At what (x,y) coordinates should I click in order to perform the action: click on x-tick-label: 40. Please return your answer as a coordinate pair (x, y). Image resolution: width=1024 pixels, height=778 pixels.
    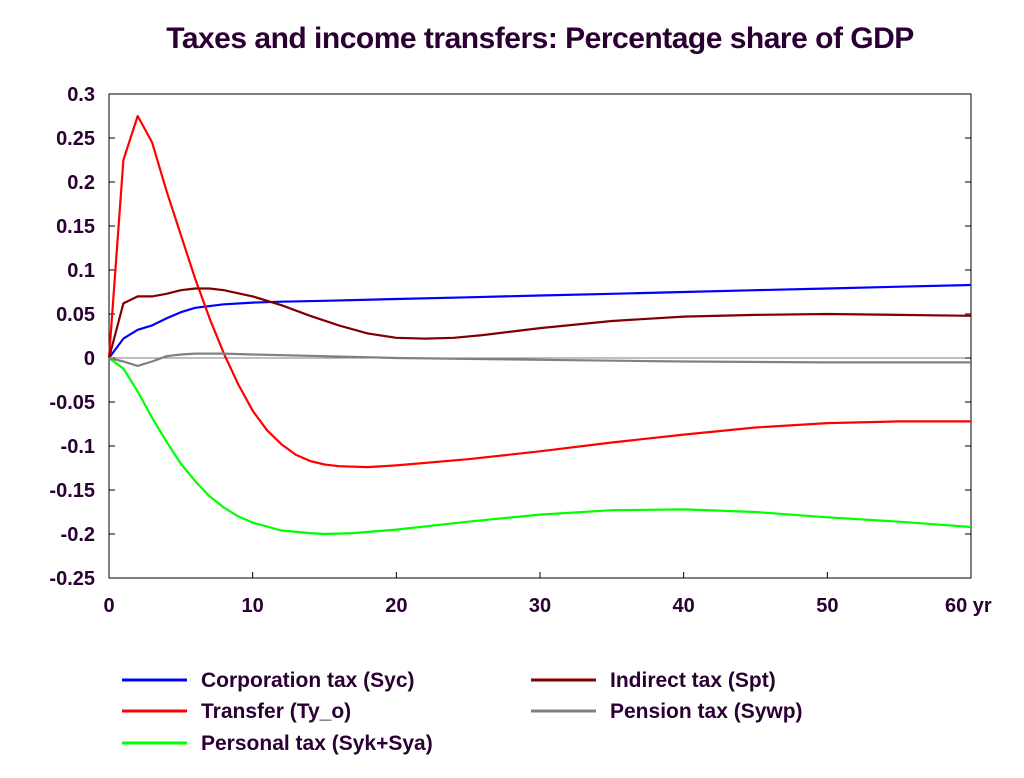
    Looking at the image, I should click on (684, 606).